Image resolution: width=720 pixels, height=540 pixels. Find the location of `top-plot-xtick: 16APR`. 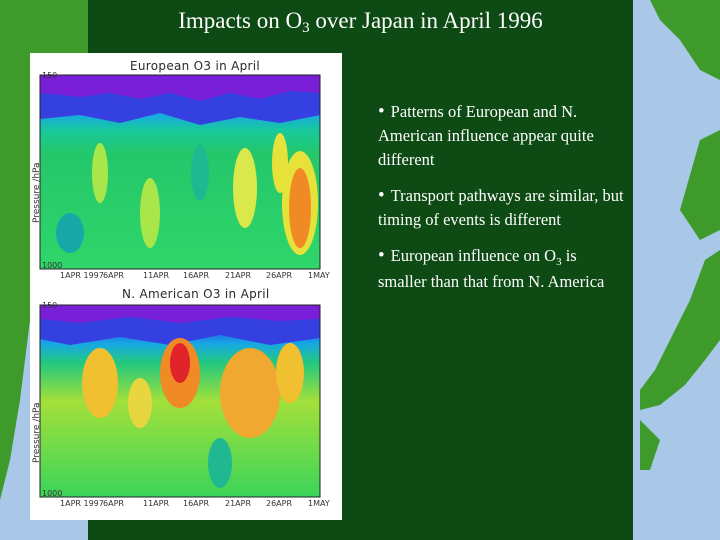

top-plot-xtick: 16APR is located at coordinates (196, 275).